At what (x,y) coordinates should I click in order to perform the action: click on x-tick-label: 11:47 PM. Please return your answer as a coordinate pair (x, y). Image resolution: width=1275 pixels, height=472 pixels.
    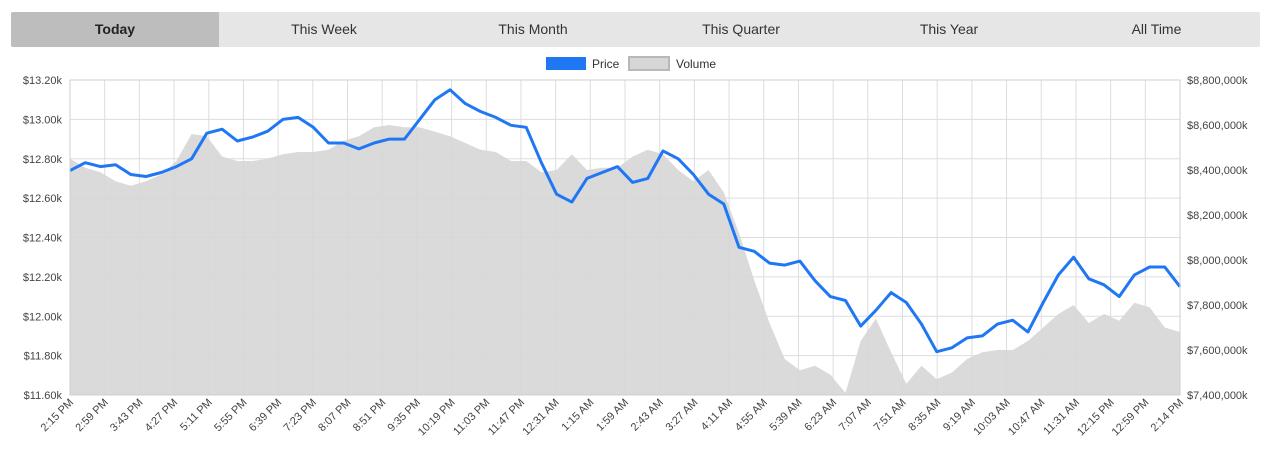
    Looking at the image, I should click on (506, 417).